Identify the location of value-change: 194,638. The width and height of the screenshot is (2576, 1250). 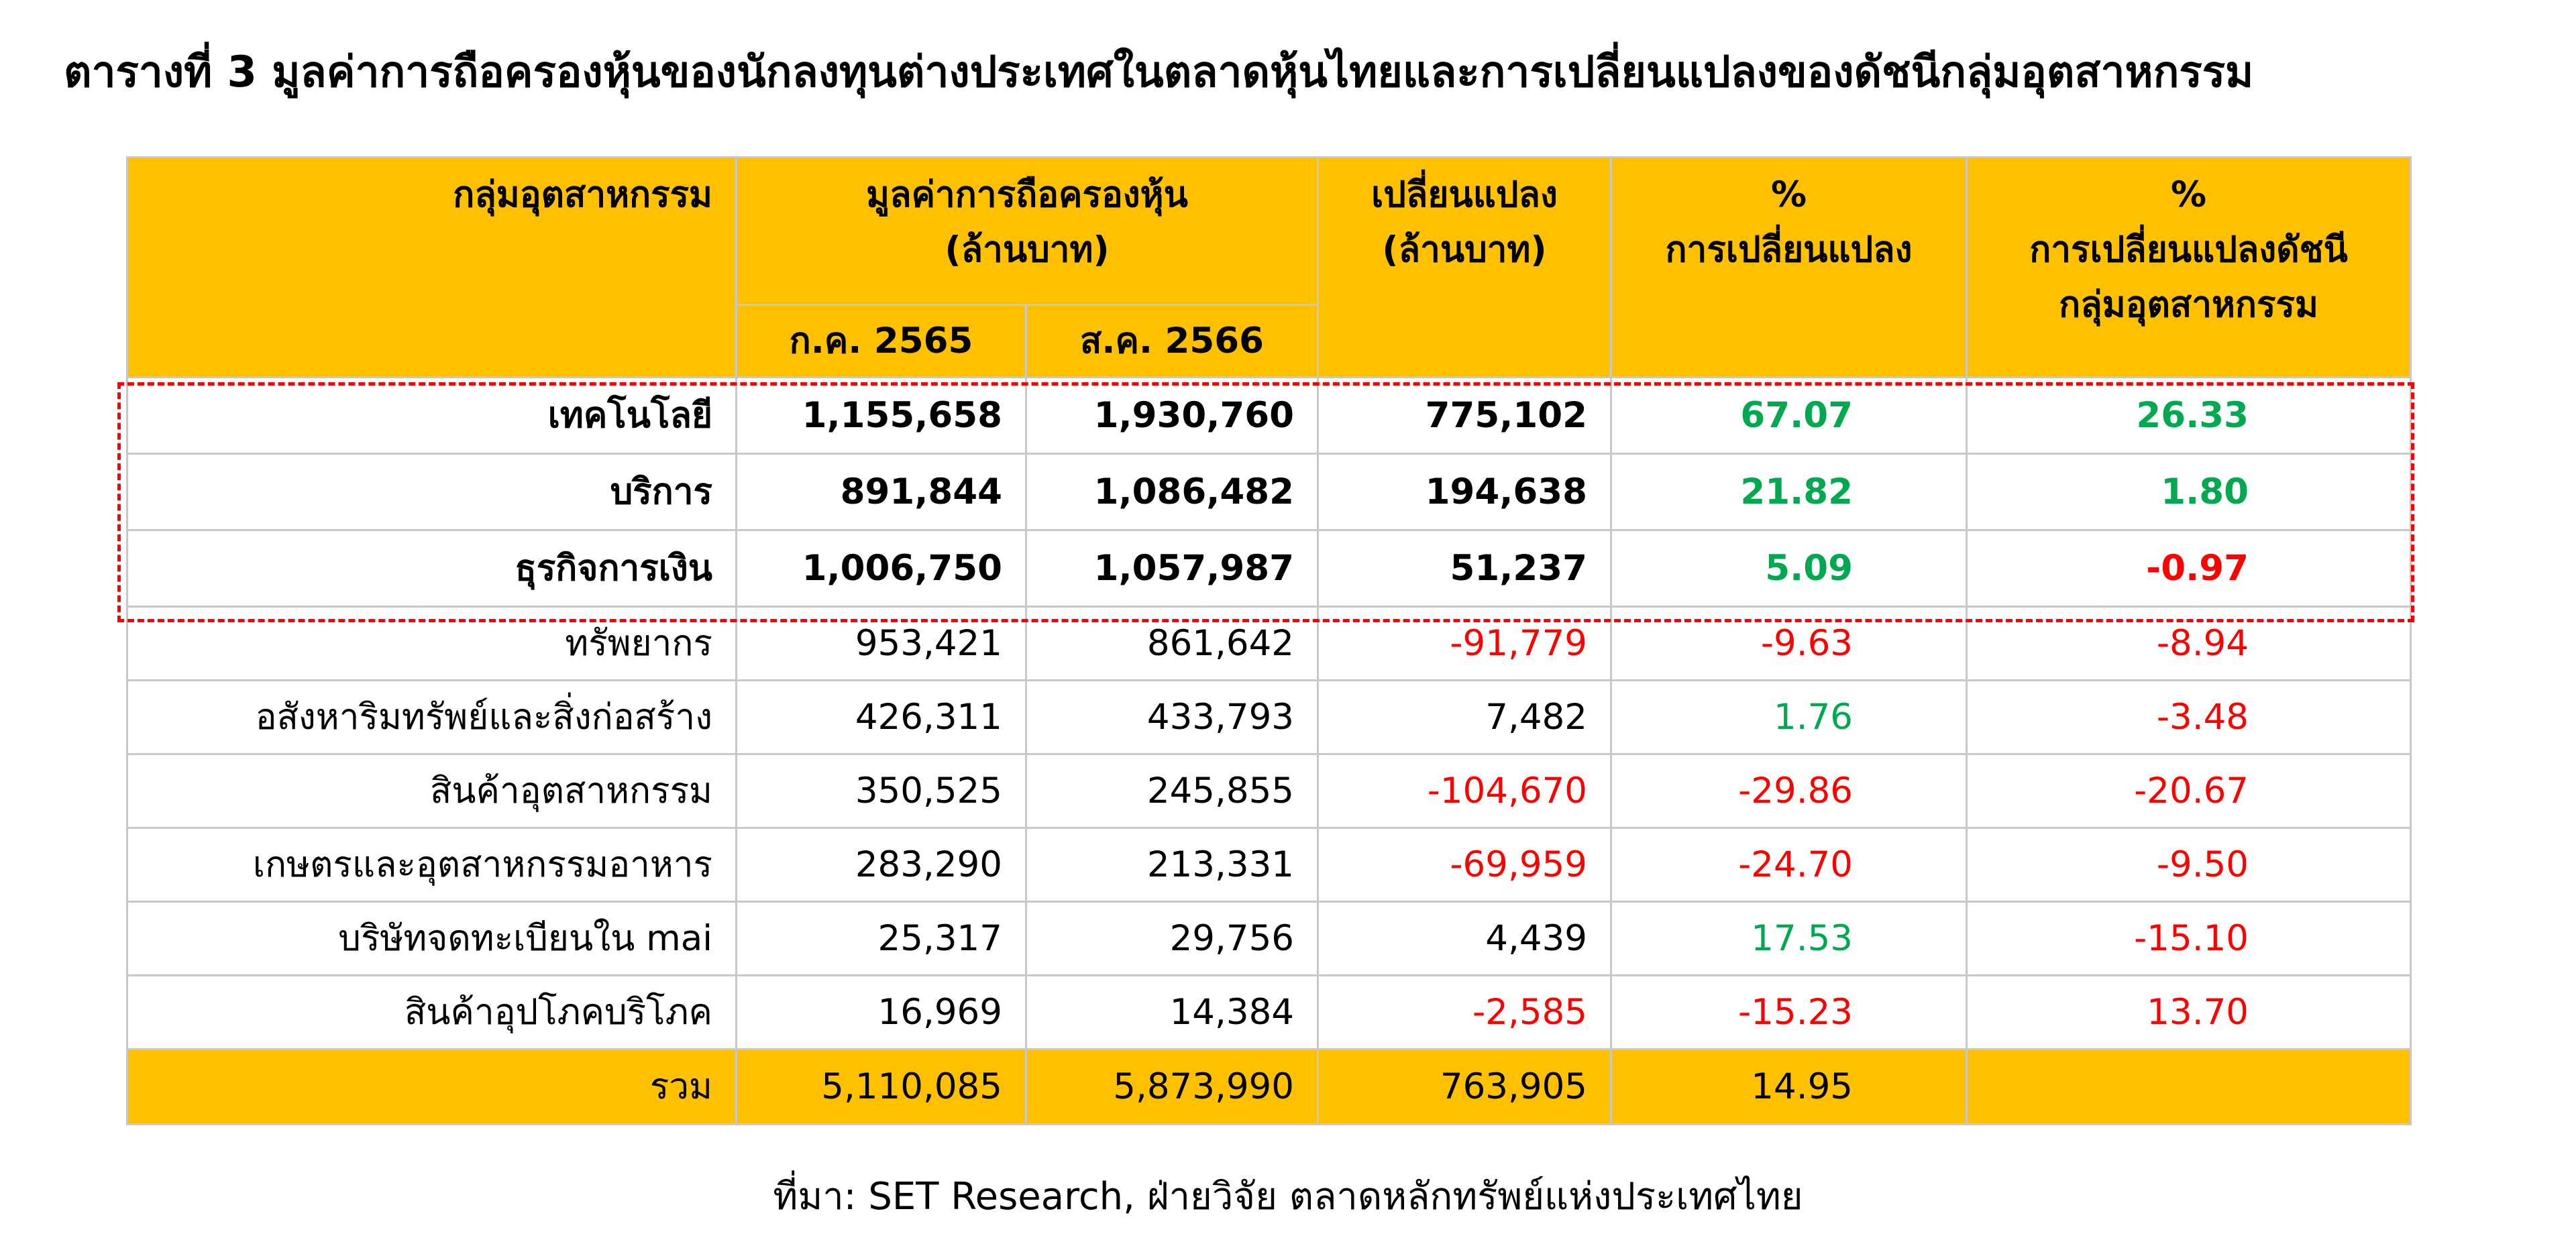
(1465, 492).